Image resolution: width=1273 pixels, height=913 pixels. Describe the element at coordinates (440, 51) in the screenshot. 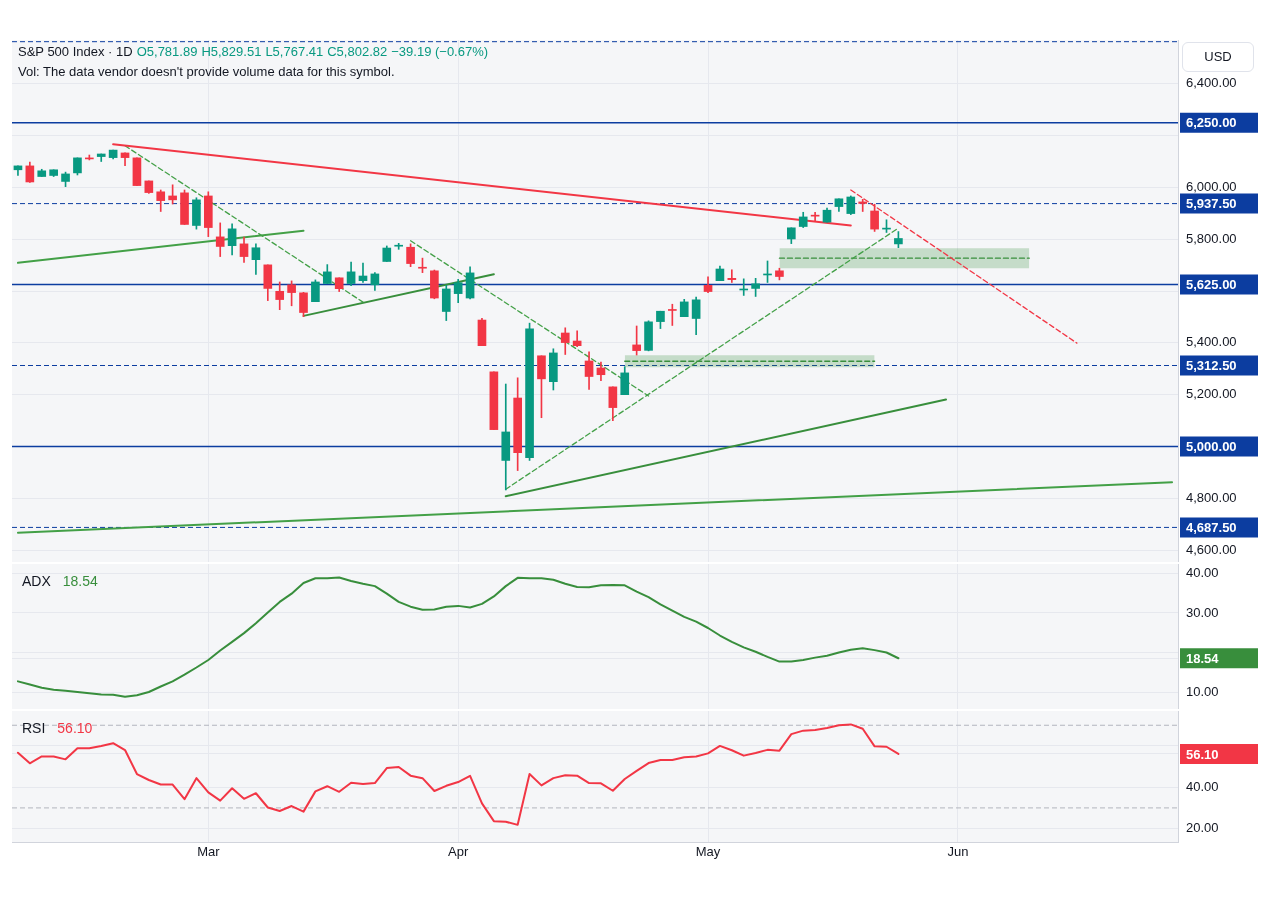

I see `annotation: −39.19 (−0.67%)` at that location.